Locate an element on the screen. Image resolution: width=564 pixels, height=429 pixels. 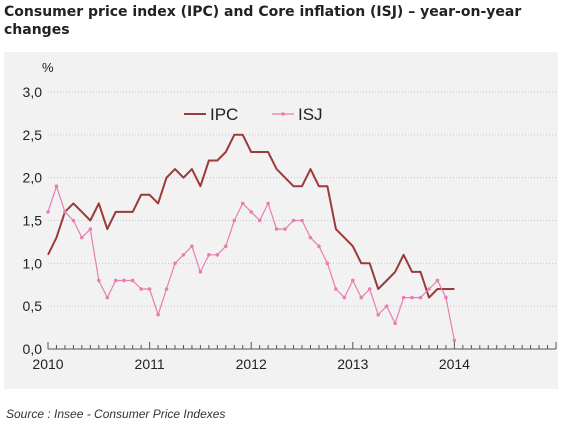
y-axis-ticks: 0,0 0,5 1,0 1,5 2,0 2,5 3,0 is located at coordinates (33, 220).